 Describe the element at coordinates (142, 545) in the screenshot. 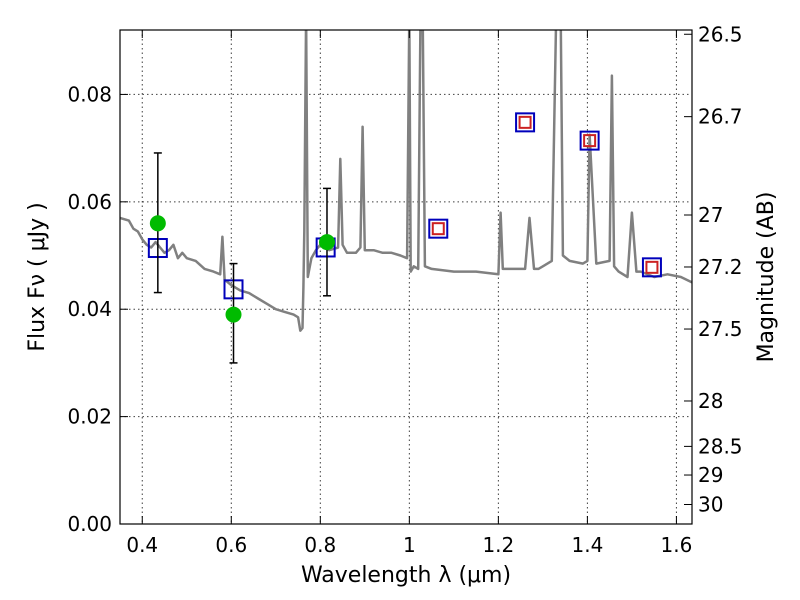

I see `x-tick-label: 0.4` at that location.